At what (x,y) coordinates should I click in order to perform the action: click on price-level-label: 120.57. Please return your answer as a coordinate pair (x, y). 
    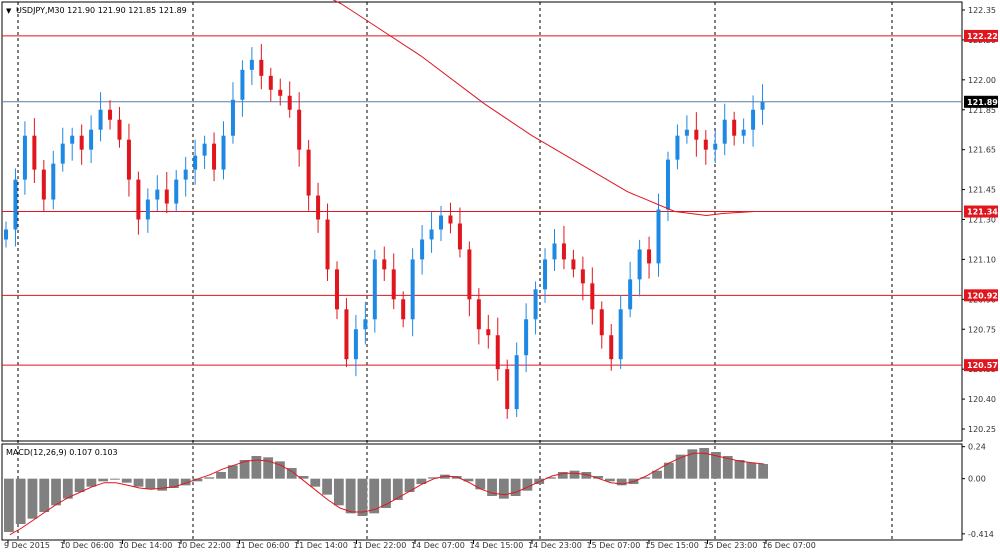
    Looking at the image, I should click on (982, 365).